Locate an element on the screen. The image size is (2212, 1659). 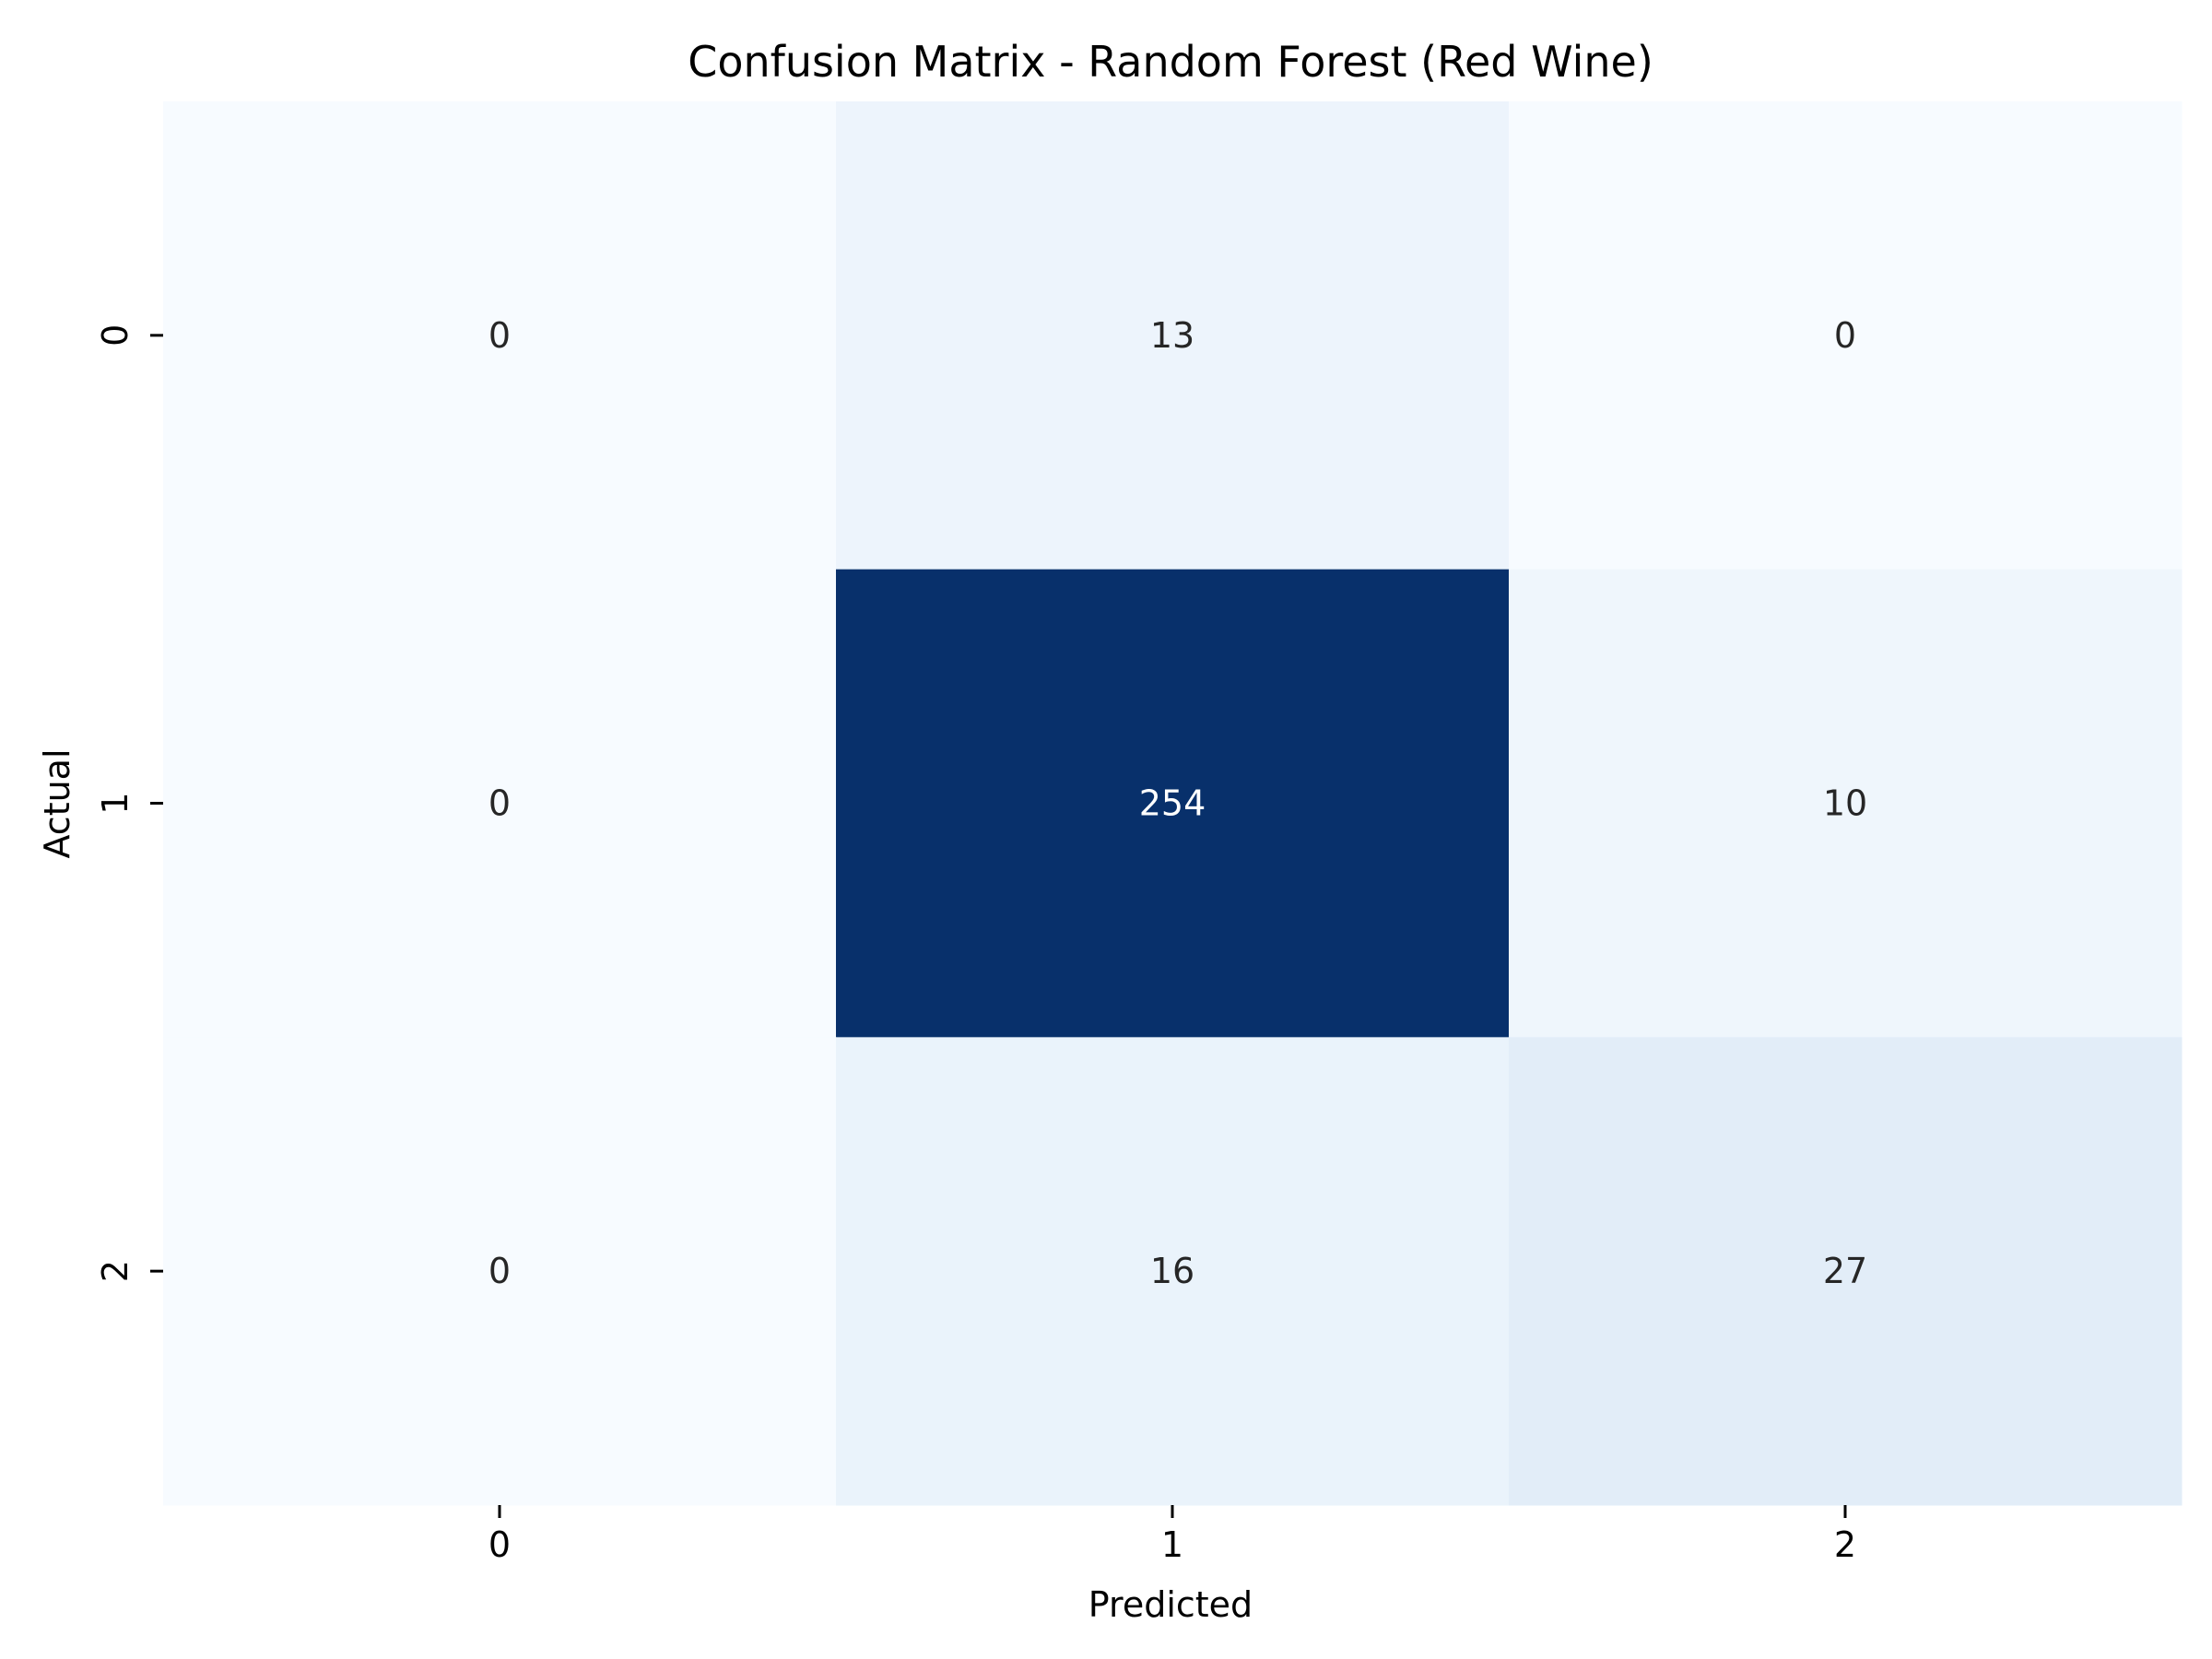
cell-value-2-1: 16 is located at coordinates (1172, 1271).